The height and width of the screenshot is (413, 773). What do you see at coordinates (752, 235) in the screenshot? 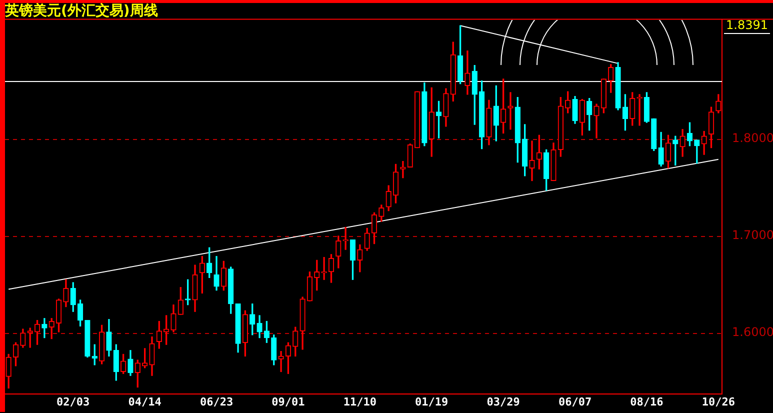
I see `y-tick-label: 1.7000` at bounding box center [752, 235].